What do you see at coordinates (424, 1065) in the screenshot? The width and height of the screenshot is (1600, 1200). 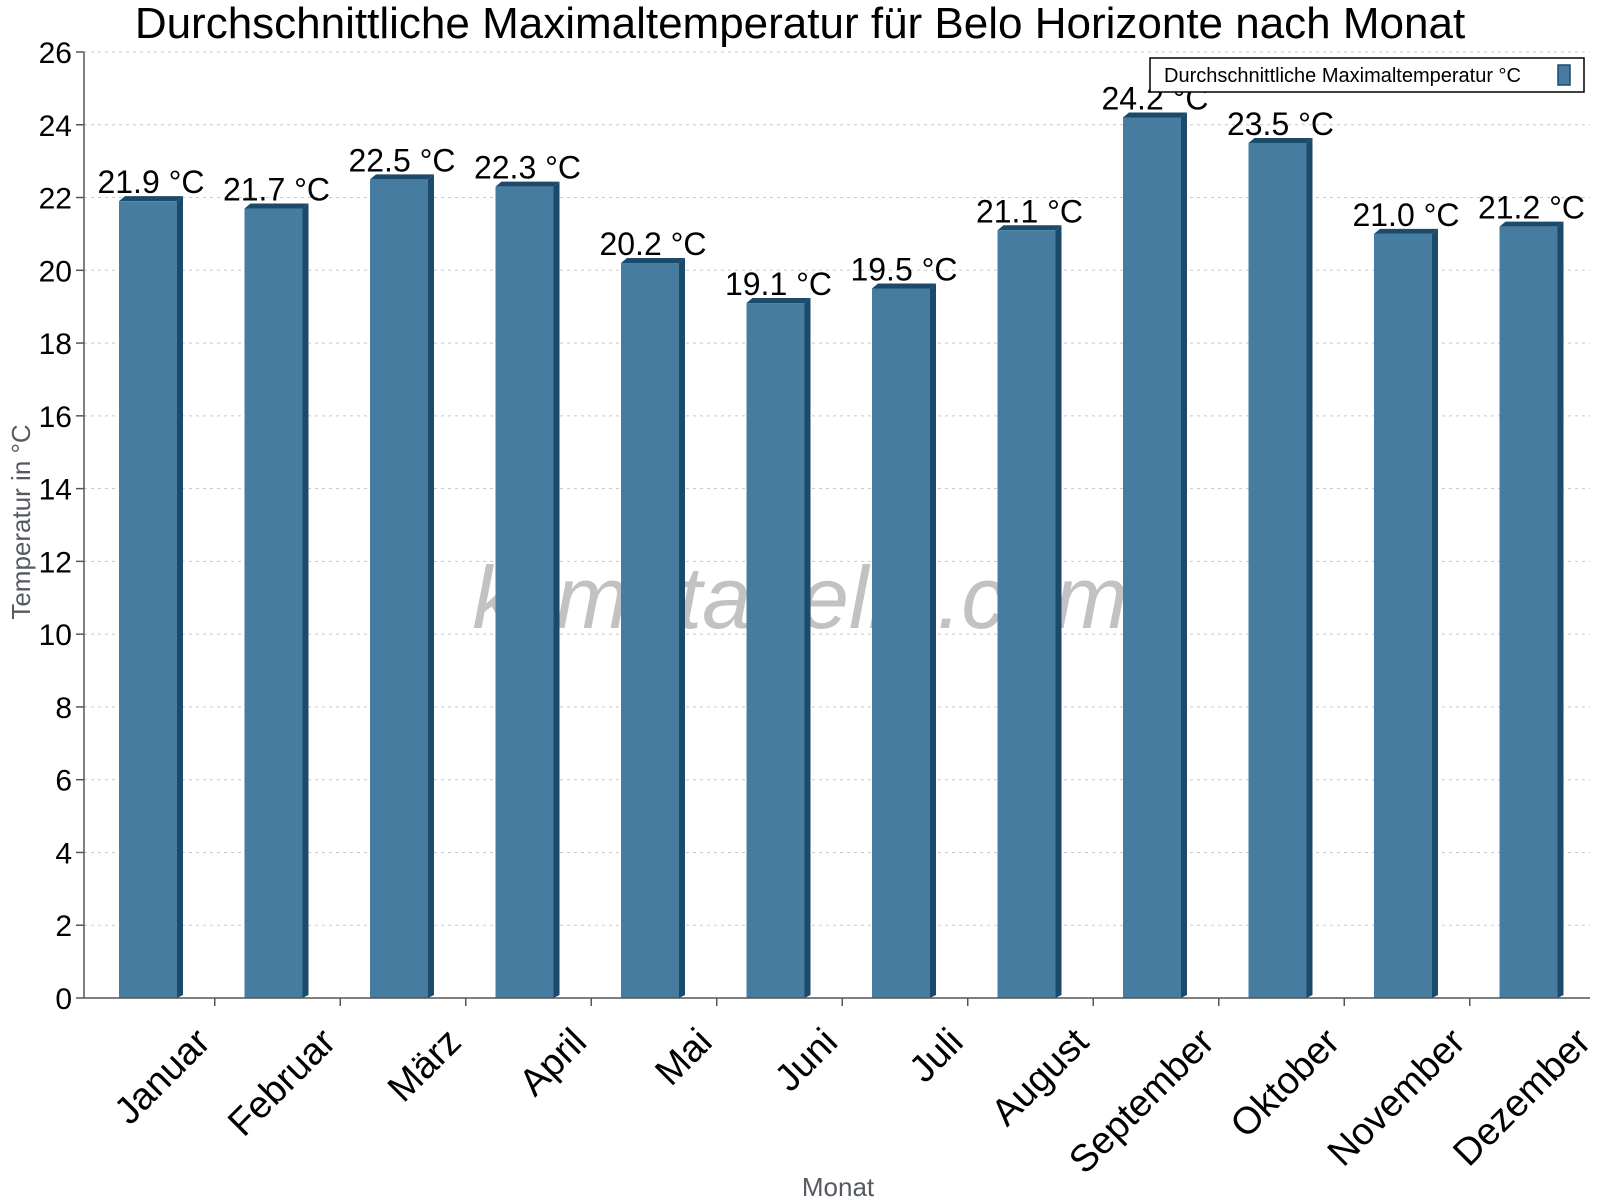 I see `x-tick-label: März` at bounding box center [424, 1065].